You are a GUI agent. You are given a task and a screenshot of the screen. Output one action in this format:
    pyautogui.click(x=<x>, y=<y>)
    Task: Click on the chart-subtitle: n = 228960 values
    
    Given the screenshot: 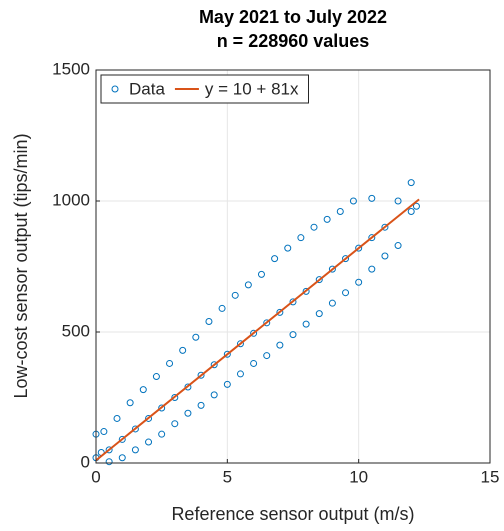 What is the action you would take?
    pyautogui.click(x=293, y=41)
    